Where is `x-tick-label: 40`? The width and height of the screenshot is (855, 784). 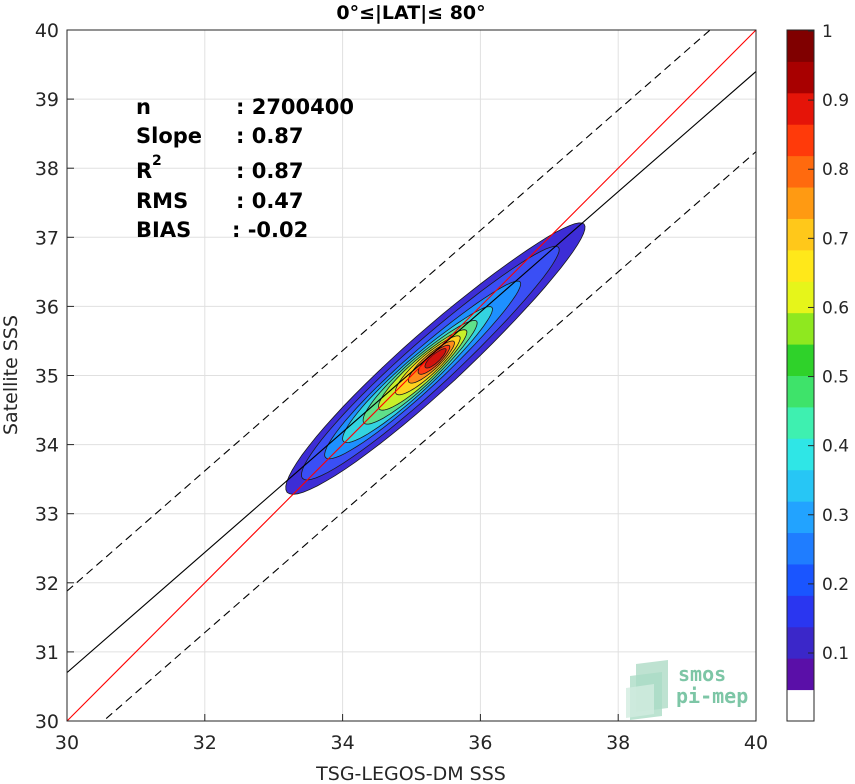 x-tick-label: 40 is located at coordinates (756, 743).